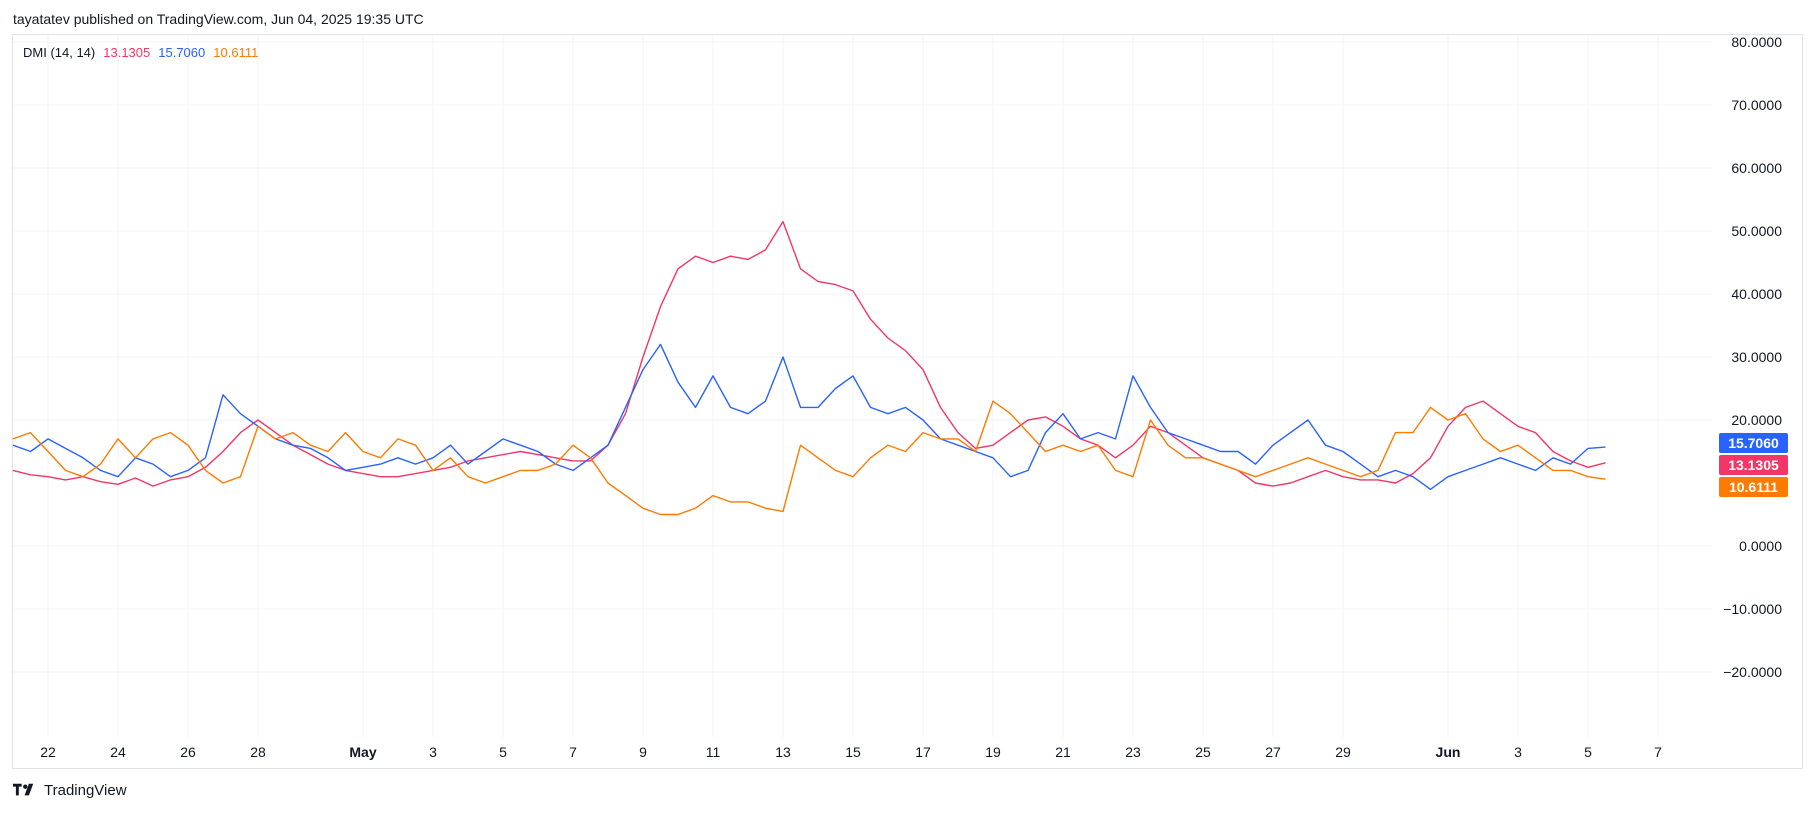 The image size is (1815, 814). I want to click on legend-value-minus-di: 10.6111, so click(236, 52).